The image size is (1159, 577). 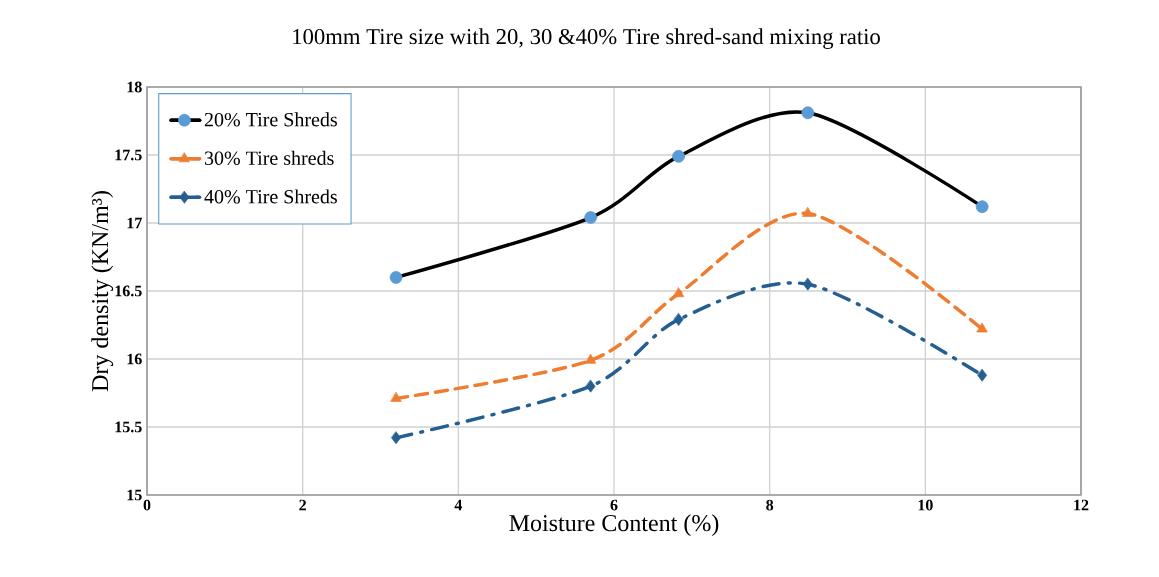 What do you see at coordinates (128, 155) in the screenshot?
I see `y-tick-label: 17.5` at bounding box center [128, 155].